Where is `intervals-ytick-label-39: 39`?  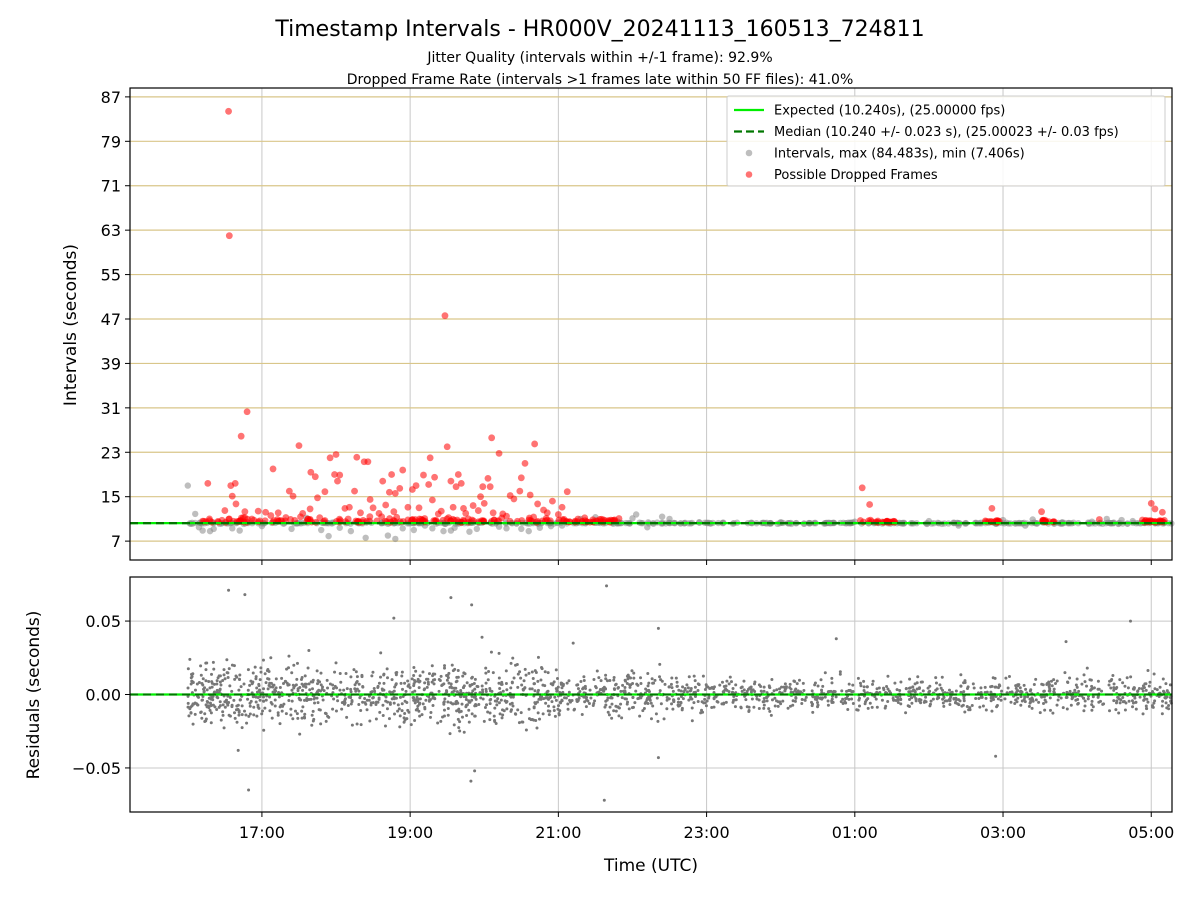 intervals-ytick-label-39: 39 is located at coordinates (111, 363).